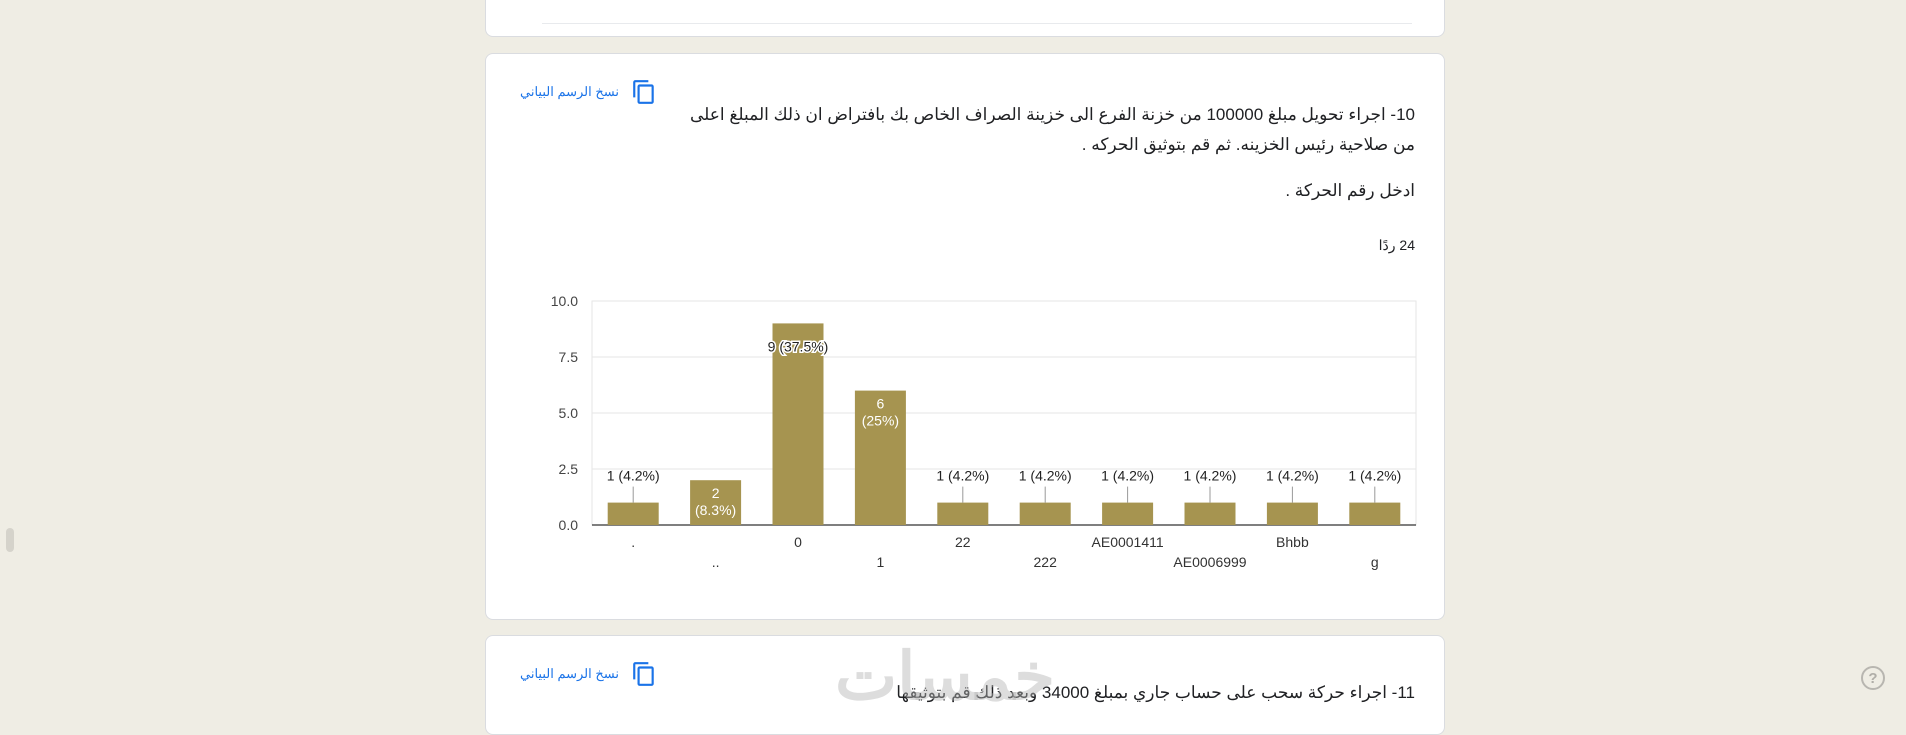  Describe the element at coordinates (569, 91) in the screenshot. I see `copy-chart-label: نسخ الرسم البياني` at that location.